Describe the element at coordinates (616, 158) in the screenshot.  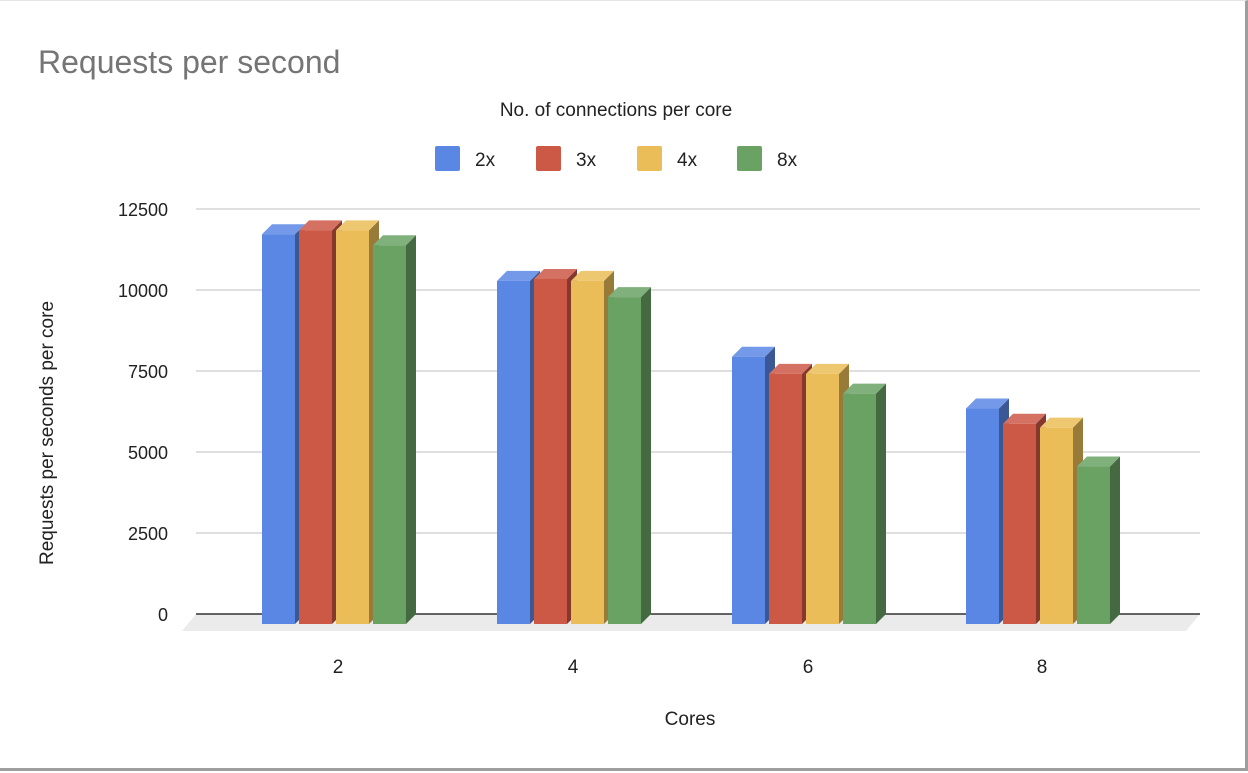
I see `legend: 2x 3x 4x 8x` at that location.